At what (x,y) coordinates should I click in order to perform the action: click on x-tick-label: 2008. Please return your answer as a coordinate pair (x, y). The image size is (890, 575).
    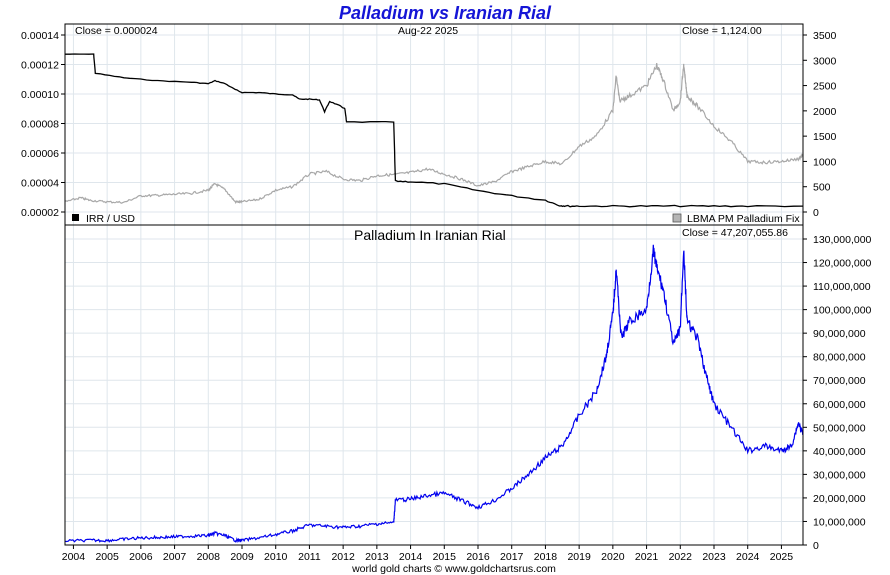
    Looking at the image, I should click on (209, 557).